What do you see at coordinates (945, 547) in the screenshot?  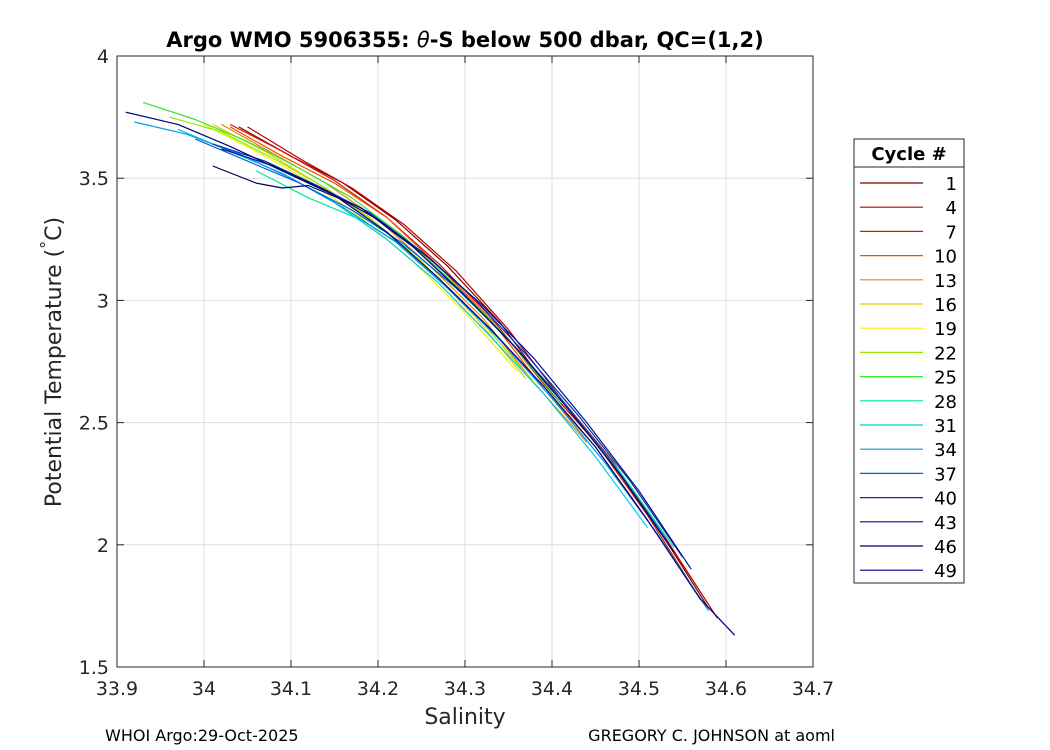 I see `legend-label-cycle-46: 46` at bounding box center [945, 547].